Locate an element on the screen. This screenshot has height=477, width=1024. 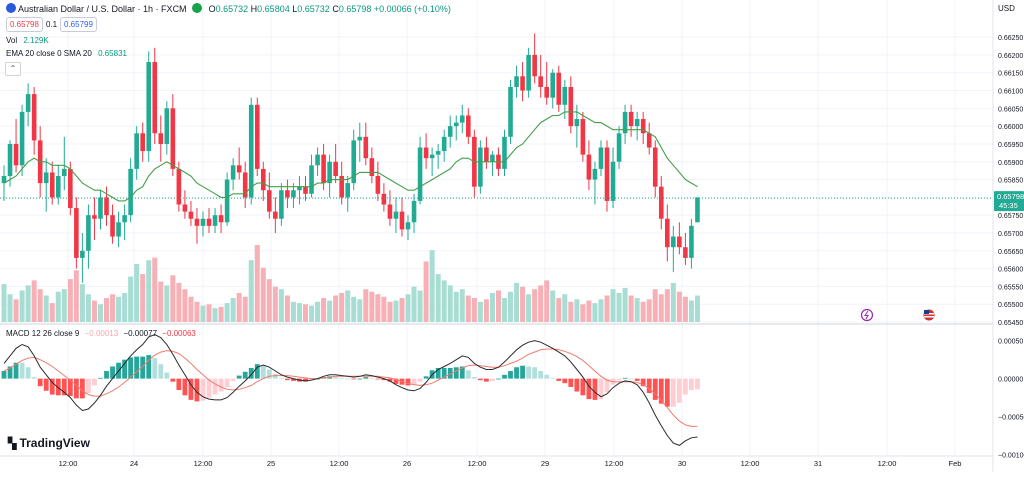
price-tick-label: 0.65950 is located at coordinates (1010, 145).